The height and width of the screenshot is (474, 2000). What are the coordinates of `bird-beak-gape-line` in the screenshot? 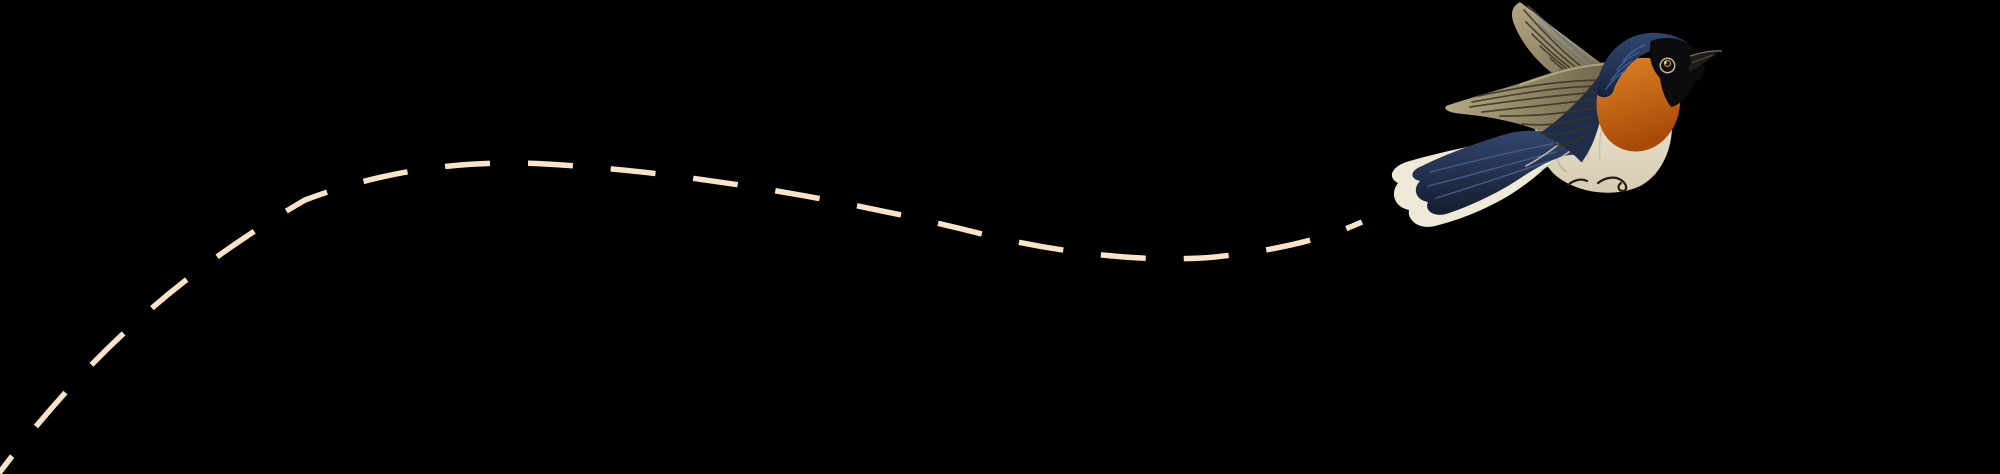 It's located at (1702, 59).